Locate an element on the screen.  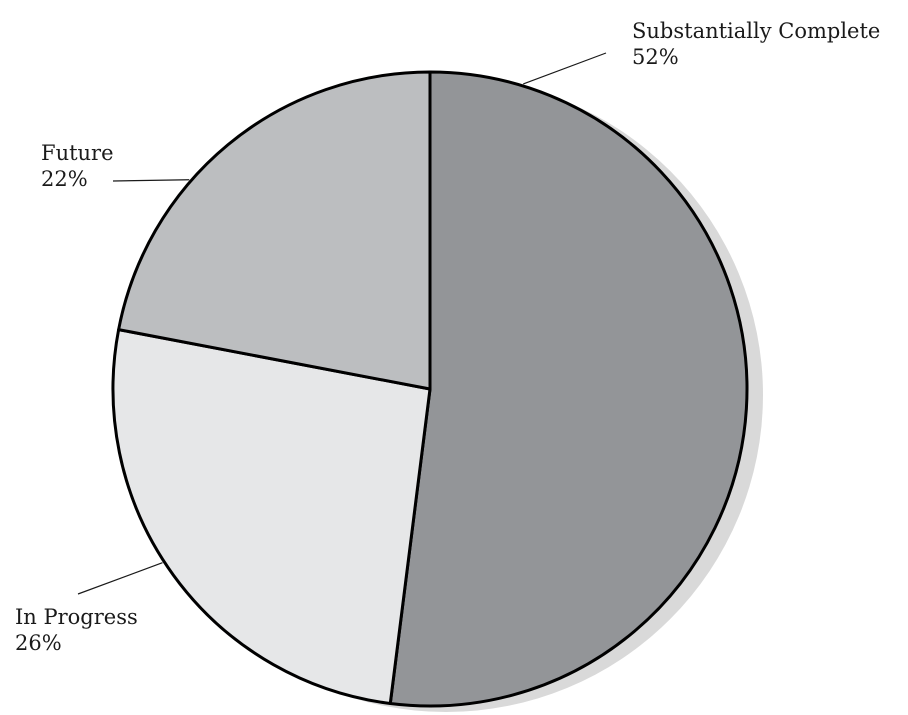
leader-line-substantially-complete is located at coordinates (565, 68).